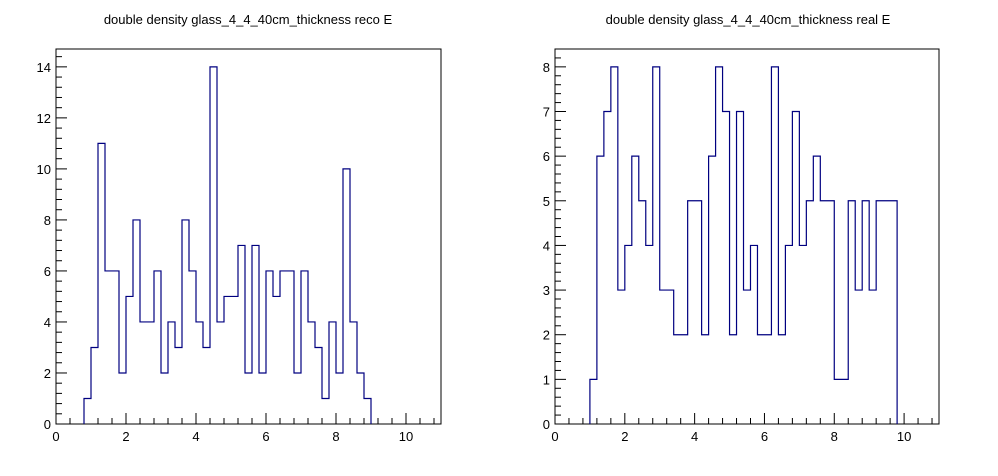 The image size is (998, 476). I want to click on left-y-tick-label: 10, so click(44, 169).